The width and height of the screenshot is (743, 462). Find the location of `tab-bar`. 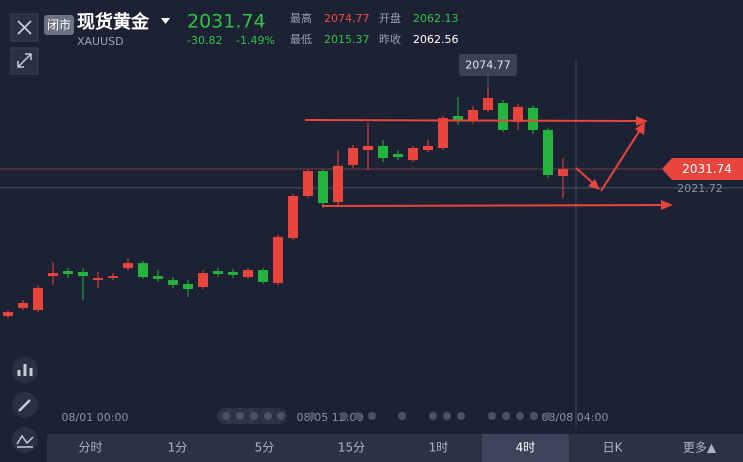

tab-bar is located at coordinates (395, 448).